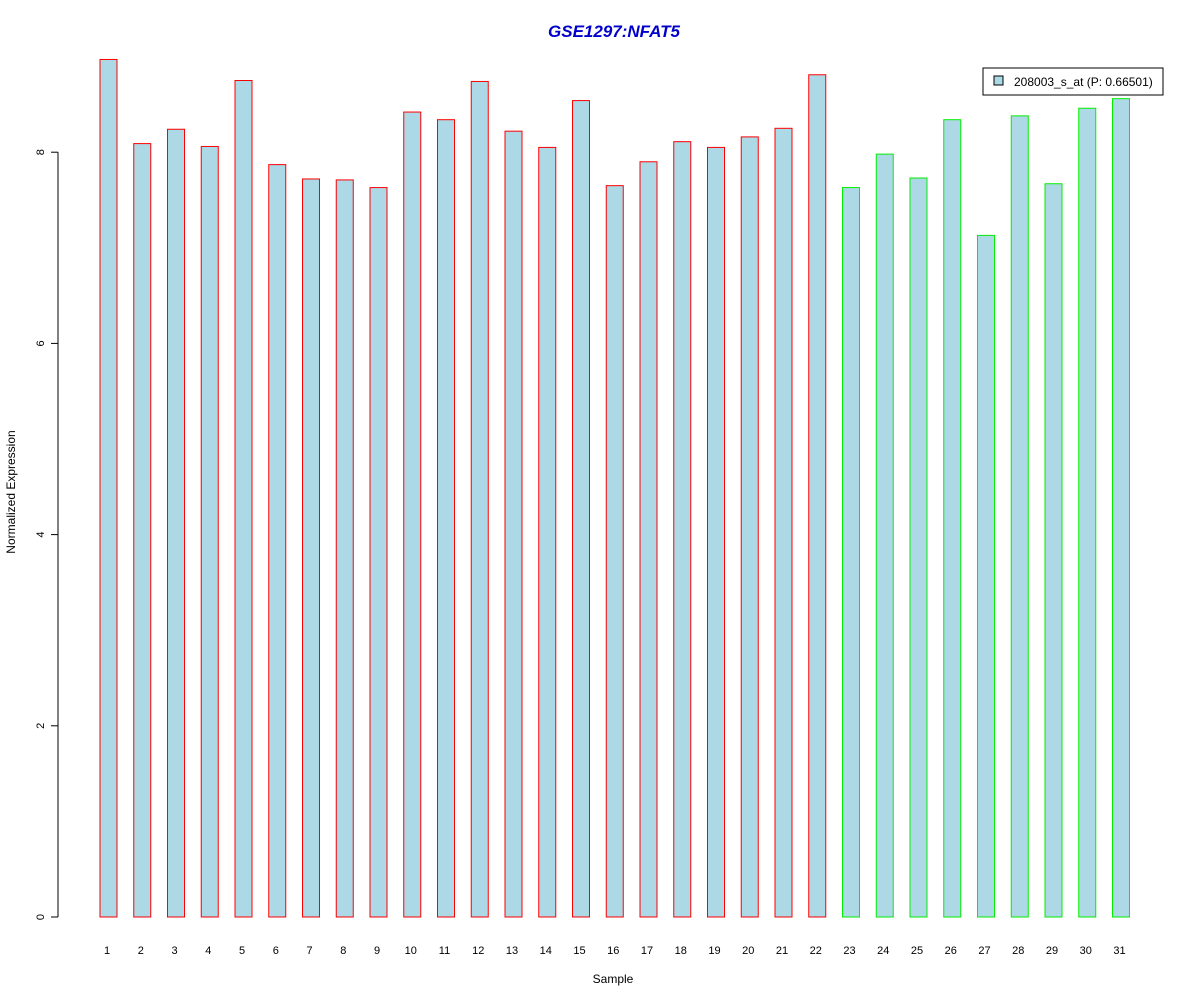 Image resolution: width=1200 pixels, height=1000 pixels. I want to click on x-tick-label: 24, so click(883, 951).